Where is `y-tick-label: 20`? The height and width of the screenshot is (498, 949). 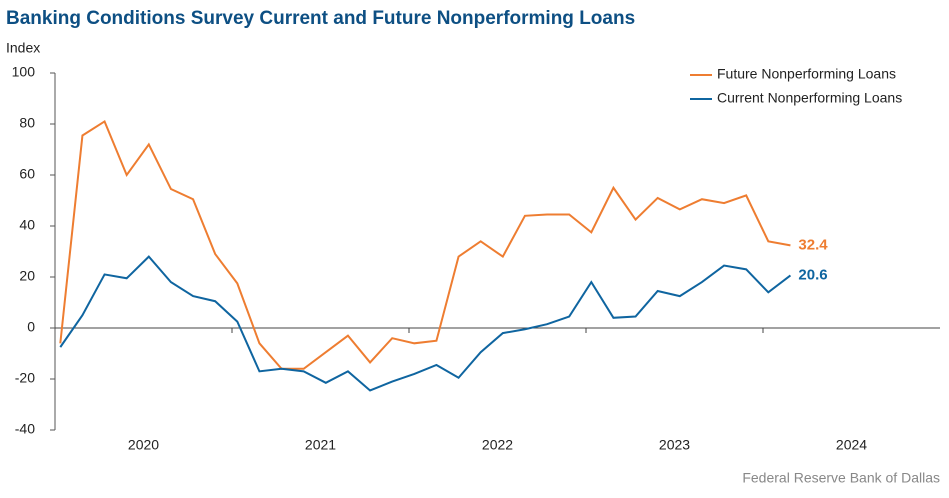 y-tick-label: 20 is located at coordinates (27, 276).